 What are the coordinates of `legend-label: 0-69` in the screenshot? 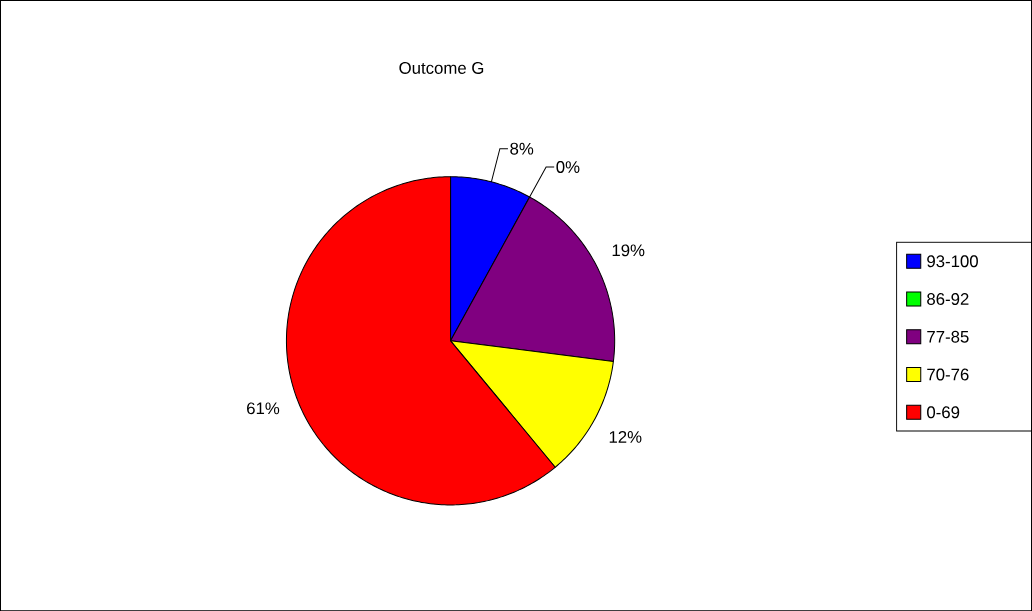 It's located at (943, 412).